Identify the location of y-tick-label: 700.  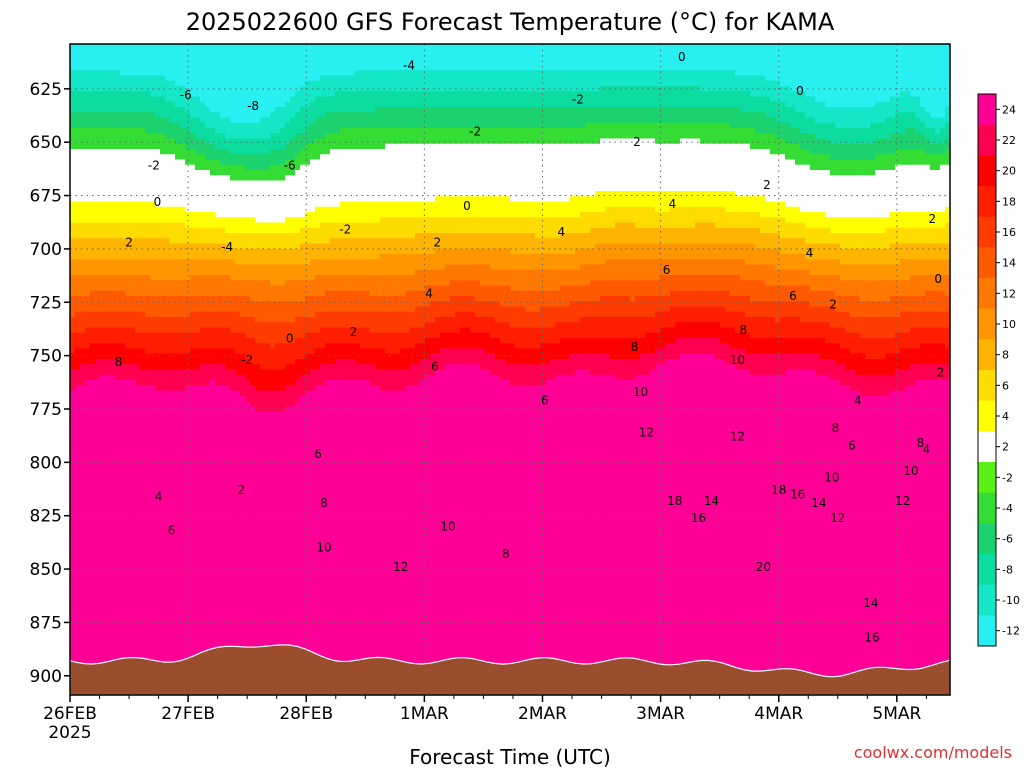
(46, 250).